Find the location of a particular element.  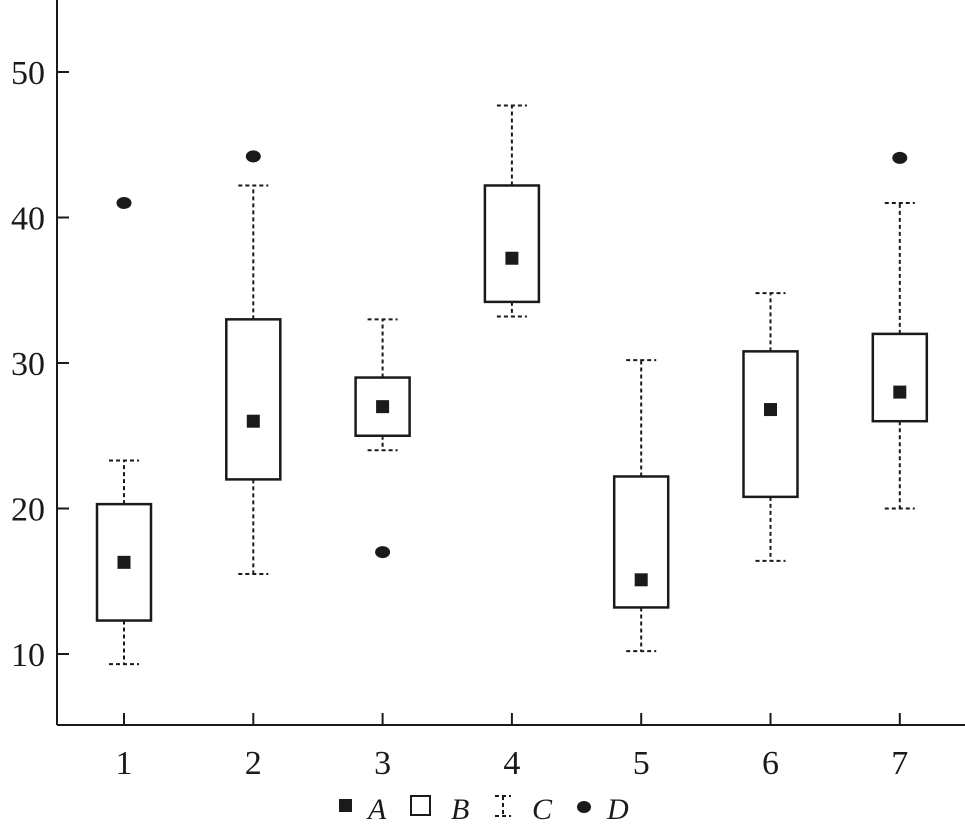

legend-symbol-b is located at coordinates (420, 805).